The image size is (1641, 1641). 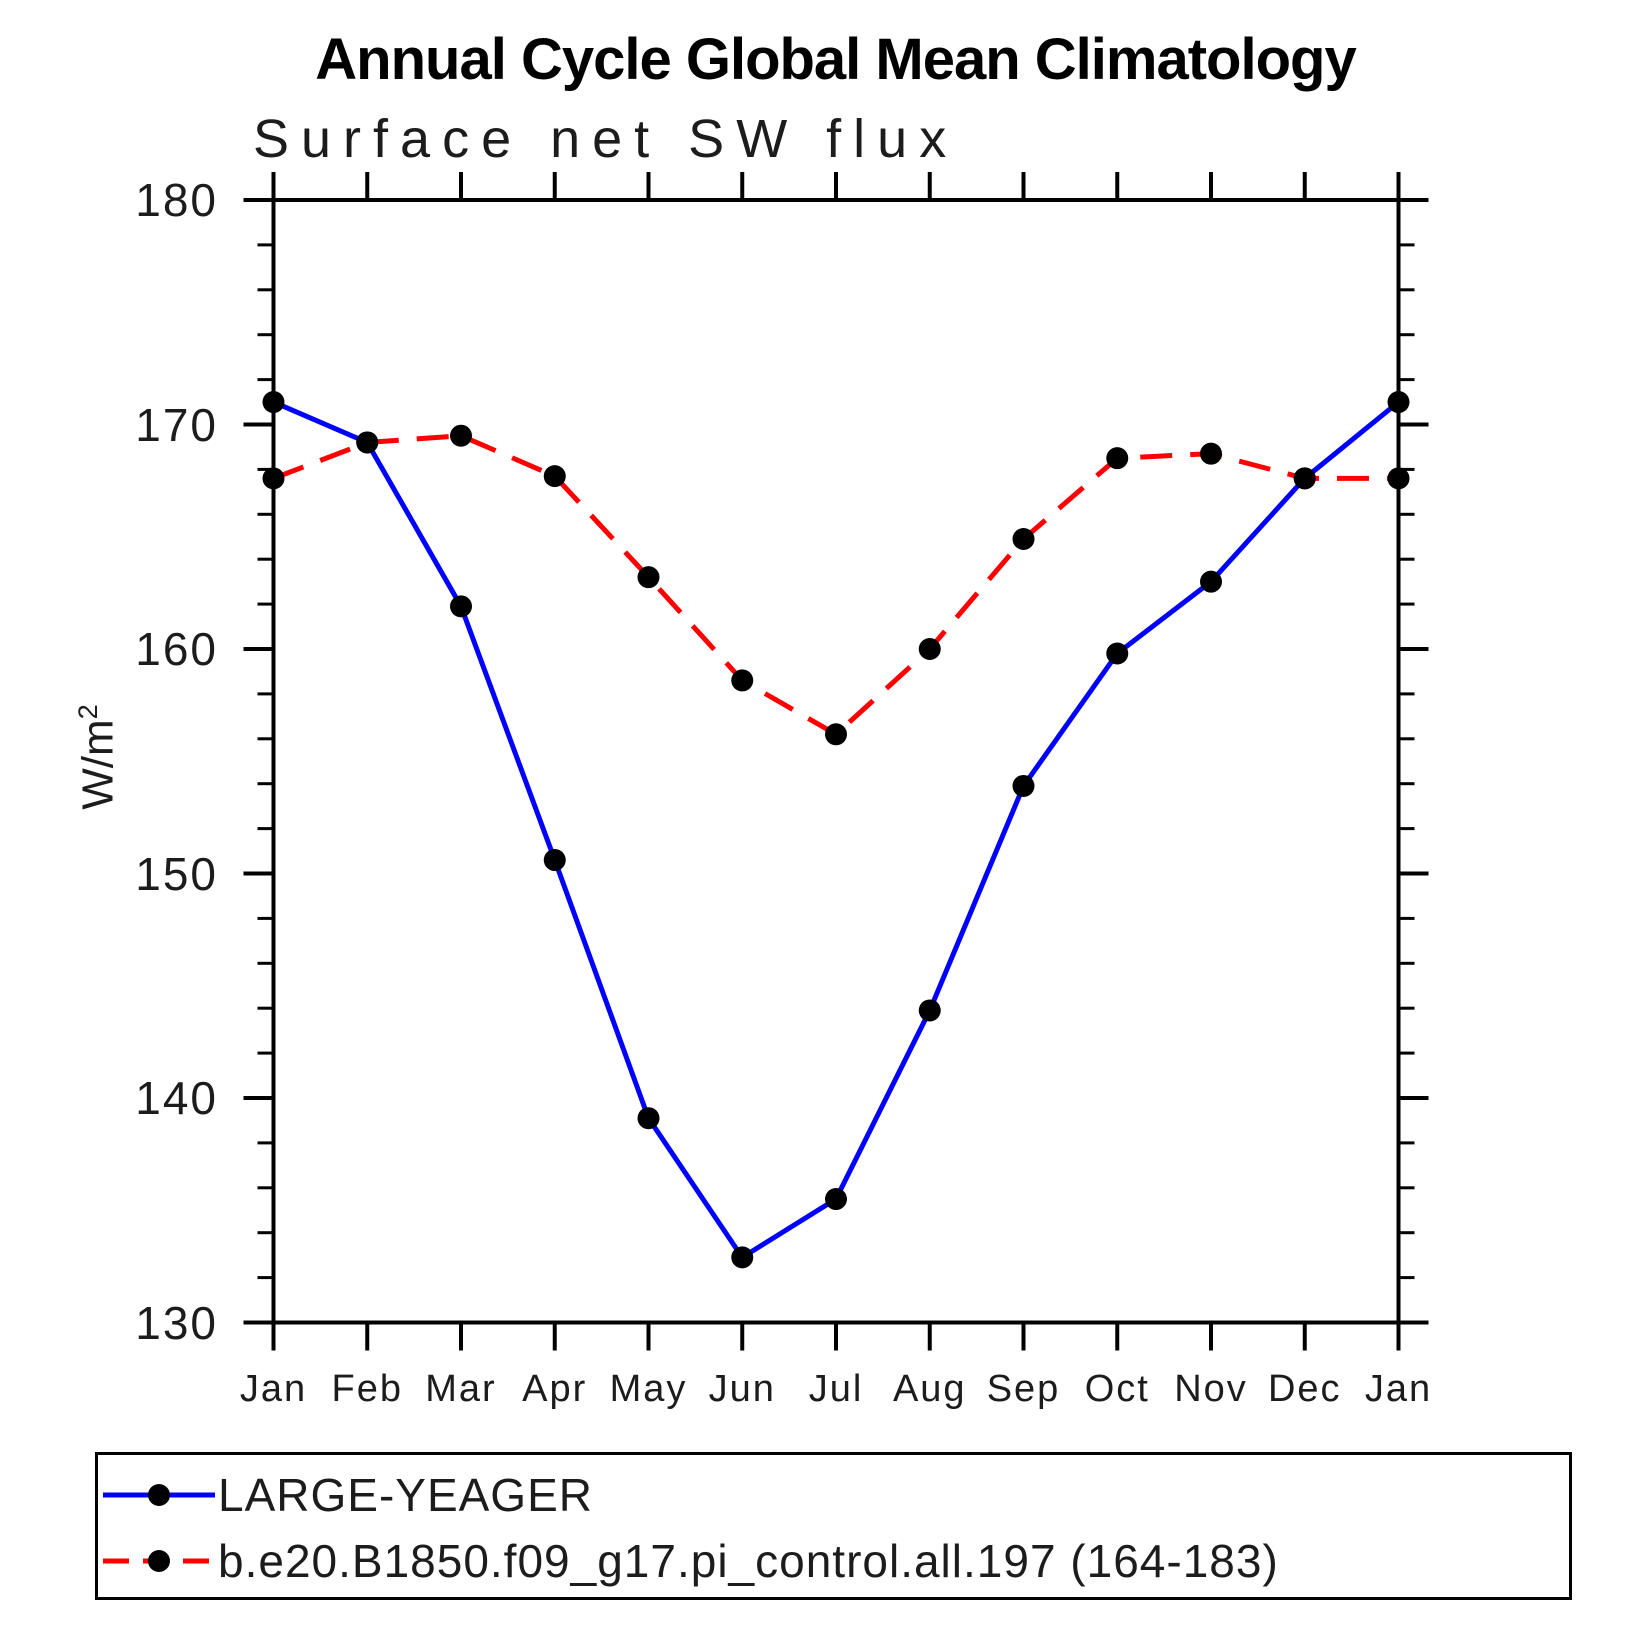 What do you see at coordinates (87, 712) in the screenshot?
I see `y-axis-title-exponent: 2` at bounding box center [87, 712].